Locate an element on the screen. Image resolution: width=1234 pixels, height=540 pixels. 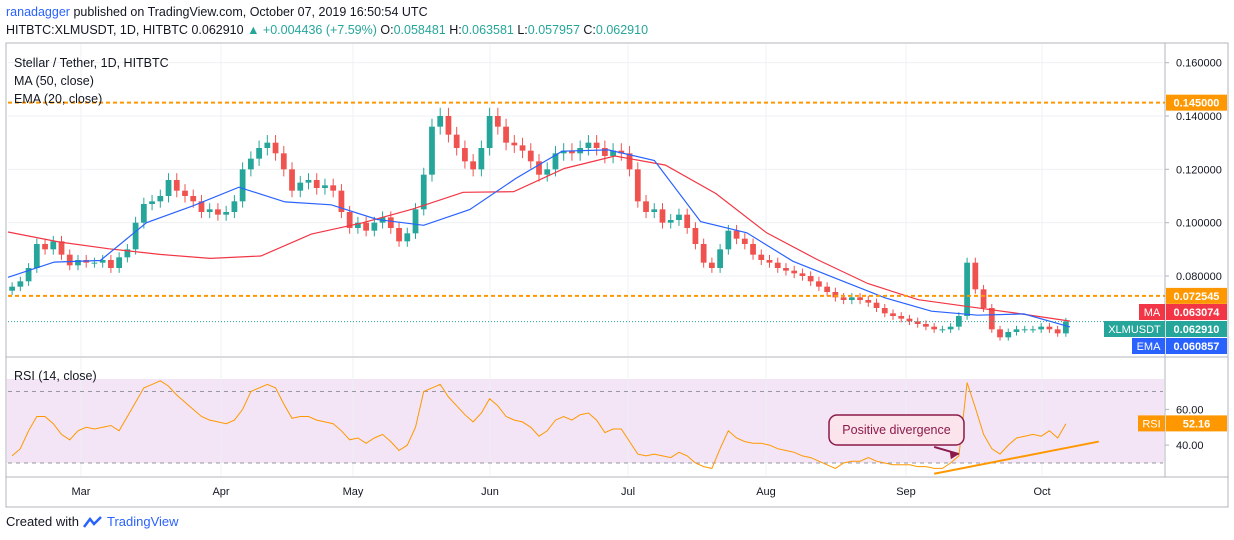
annotation-text: Positive divergence is located at coordinates (896, 430).